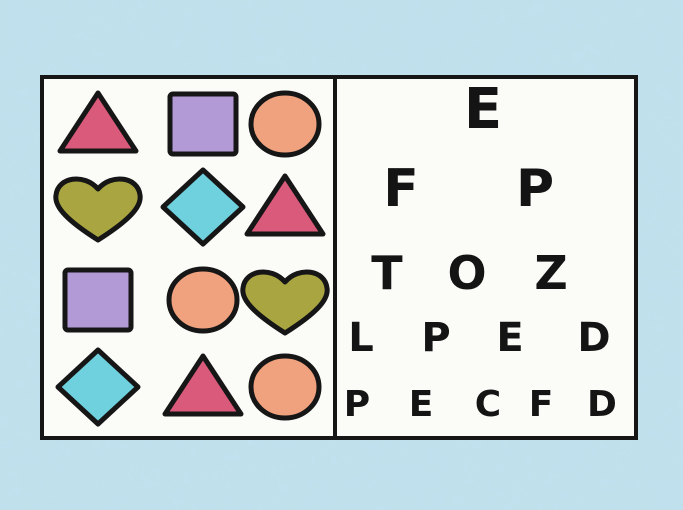 This screenshot has height=510, width=683. Describe the element at coordinates (203, 385) in the screenshot. I see `shape-triangle-r4-c2` at that location.